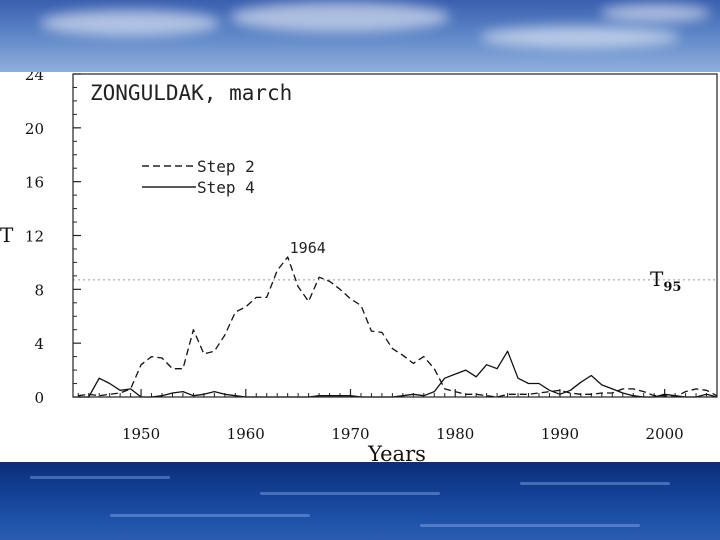 This screenshot has height=540, width=720. What do you see at coordinates (39, 398) in the screenshot?
I see `y-tick-label: 0` at bounding box center [39, 398].